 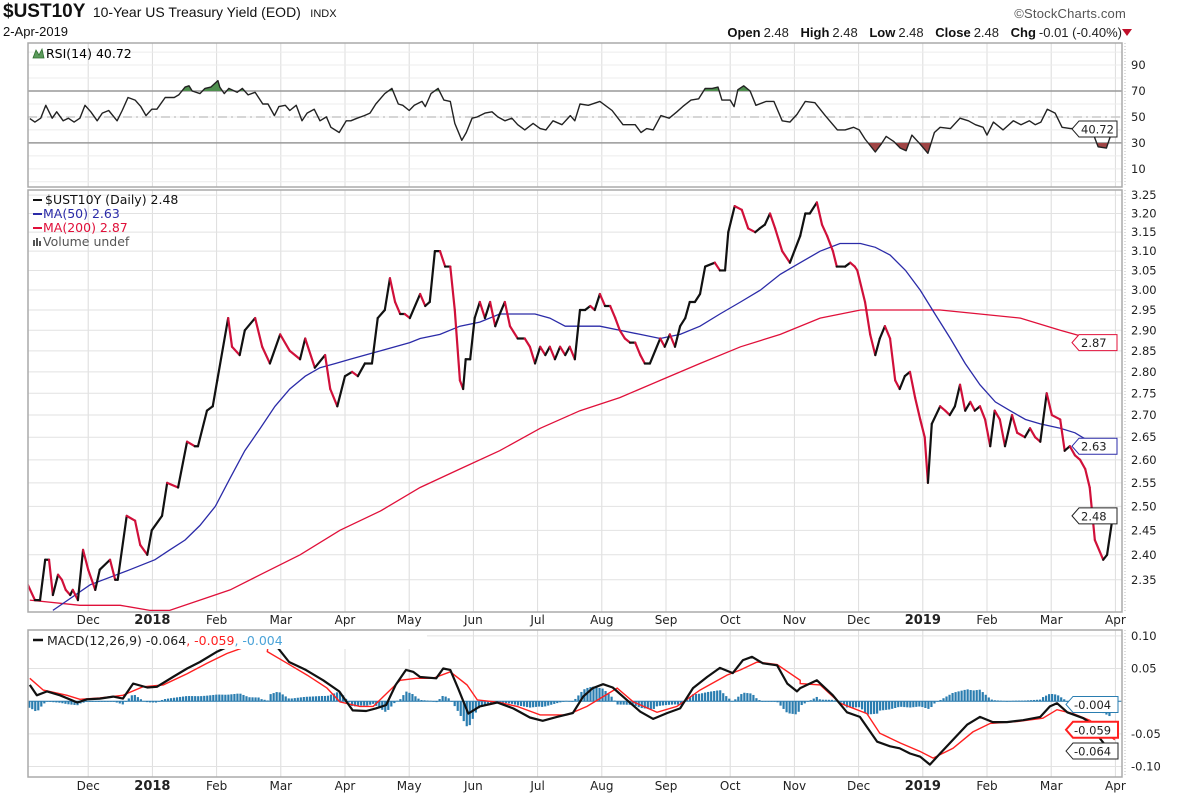 What do you see at coordinates (1144, 437) in the screenshot?
I see `price-y-tick-label: 2.65` at bounding box center [1144, 437].